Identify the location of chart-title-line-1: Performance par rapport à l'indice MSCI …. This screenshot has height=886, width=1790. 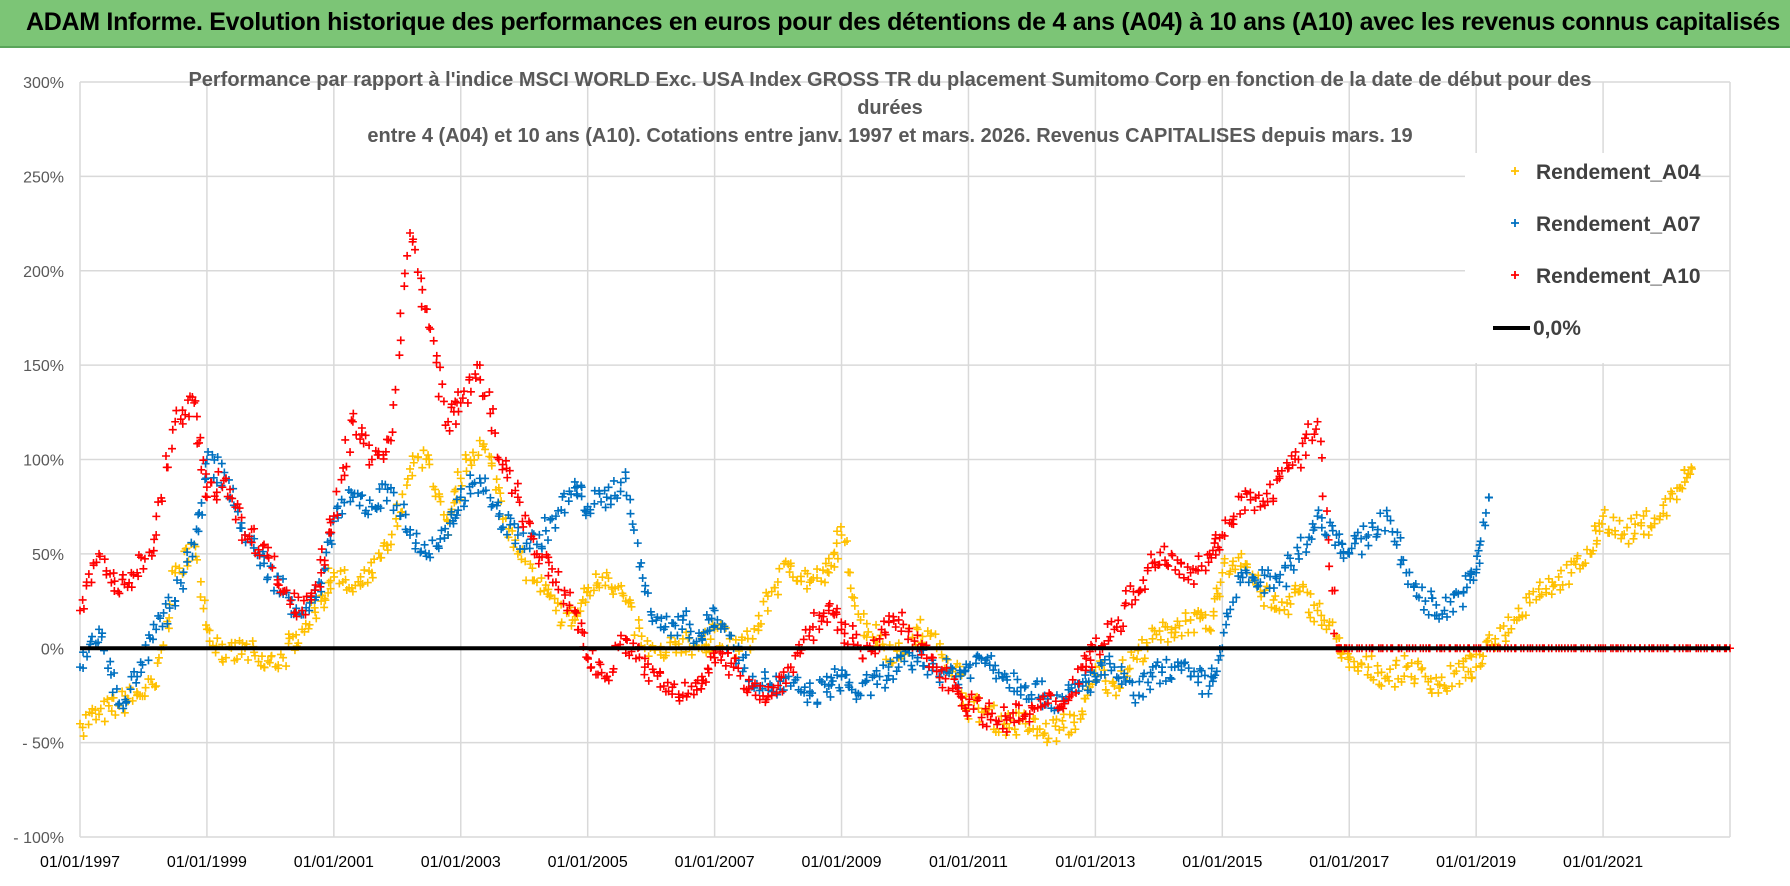
(889, 80).